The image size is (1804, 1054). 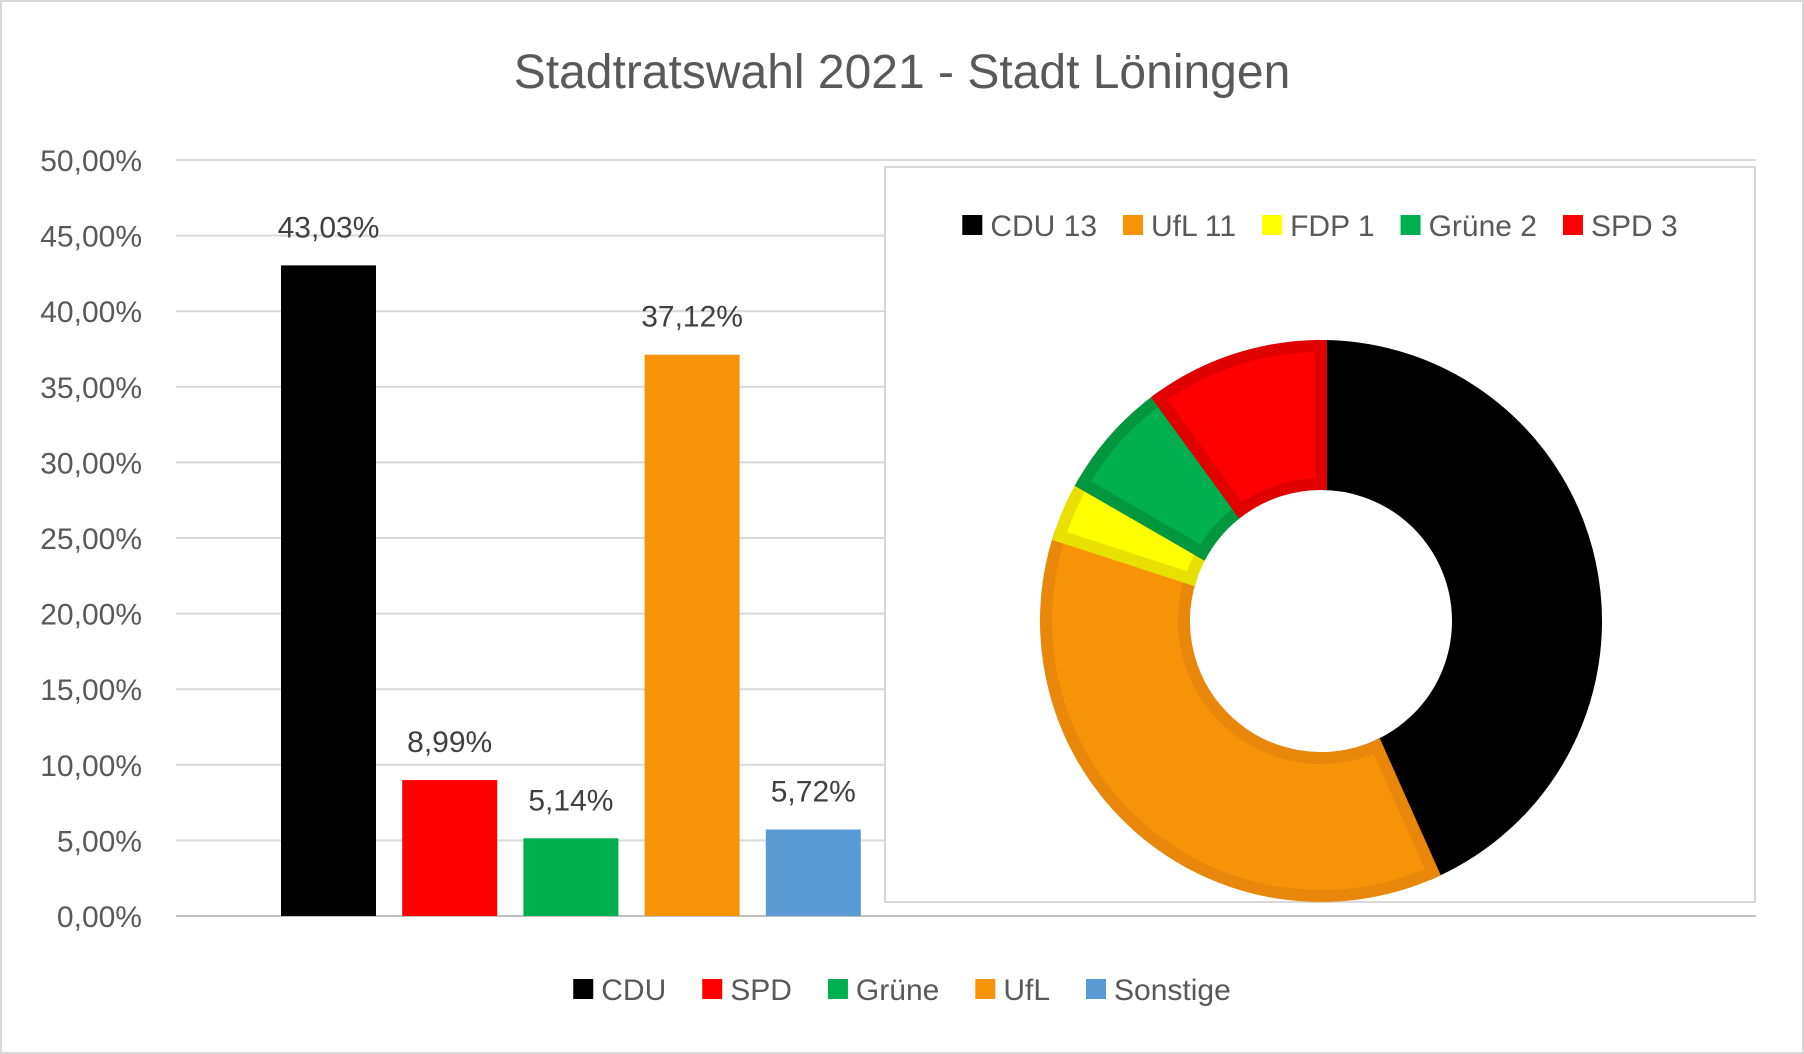 I want to click on bar-data-label: 5,14%, so click(x=570, y=800).